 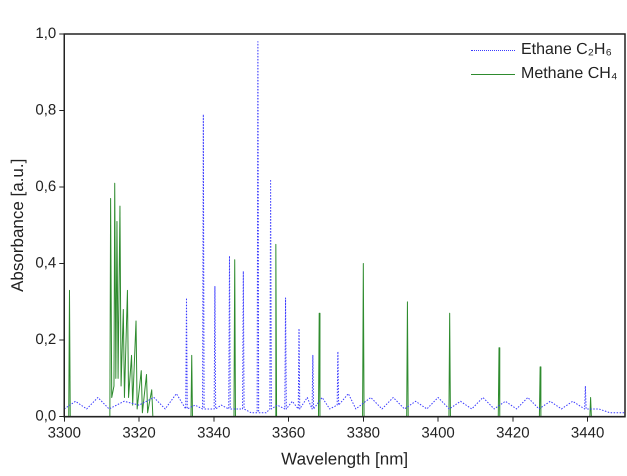 What do you see at coordinates (45, 33) in the screenshot?
I see `y-tick-label: 1,0` at bounding box center [45, 33].